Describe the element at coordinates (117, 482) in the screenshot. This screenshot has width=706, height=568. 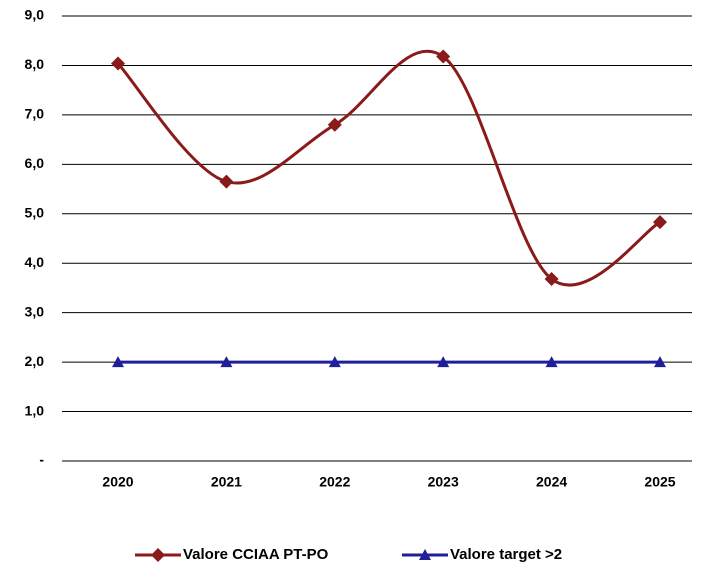
I see `x-tick-label: 2020` at that location.